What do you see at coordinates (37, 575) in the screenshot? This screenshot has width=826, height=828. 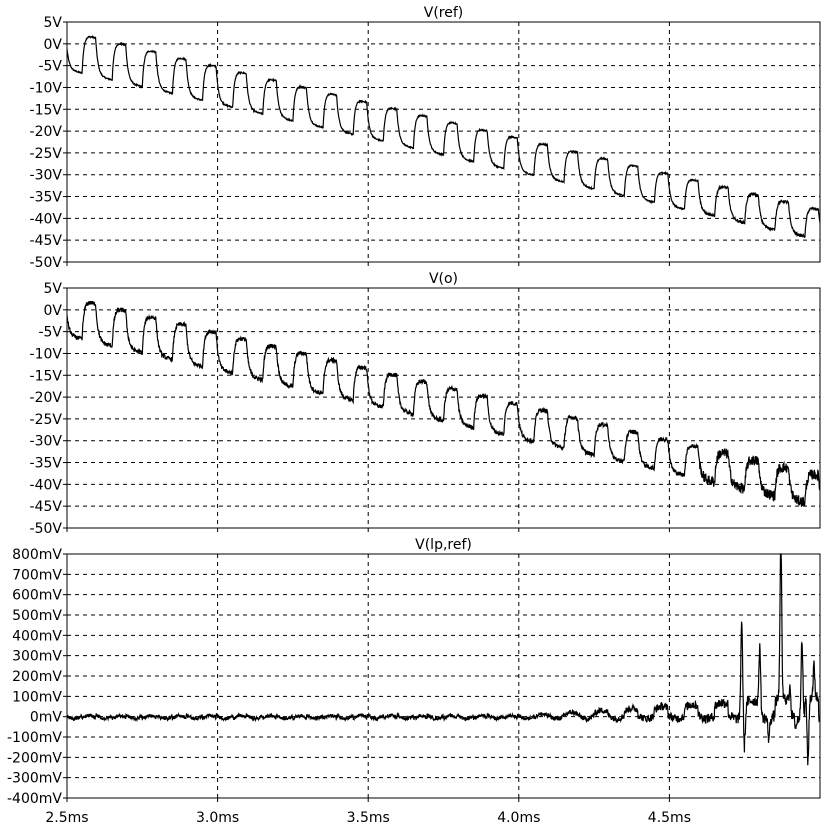 I see `y-tick-label: 700mV` at bounding box center [37, 575].